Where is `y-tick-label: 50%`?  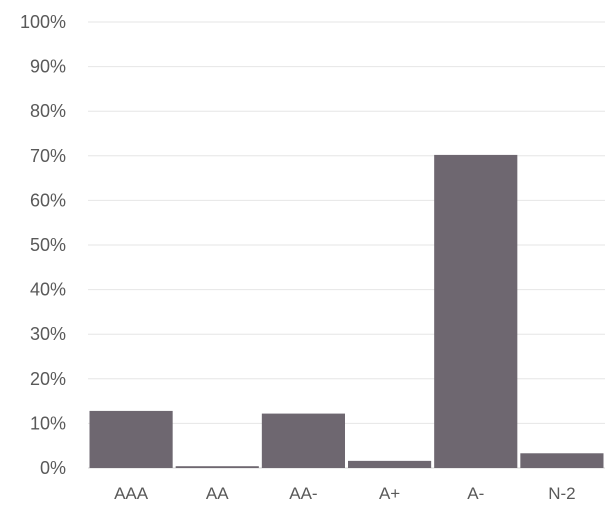 y-tick-label: 50% is located at coordinates (48, 245).